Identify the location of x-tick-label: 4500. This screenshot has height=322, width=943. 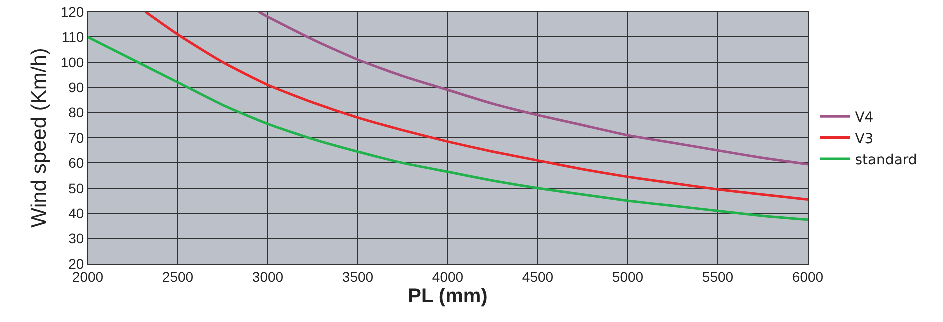
(538, 276).